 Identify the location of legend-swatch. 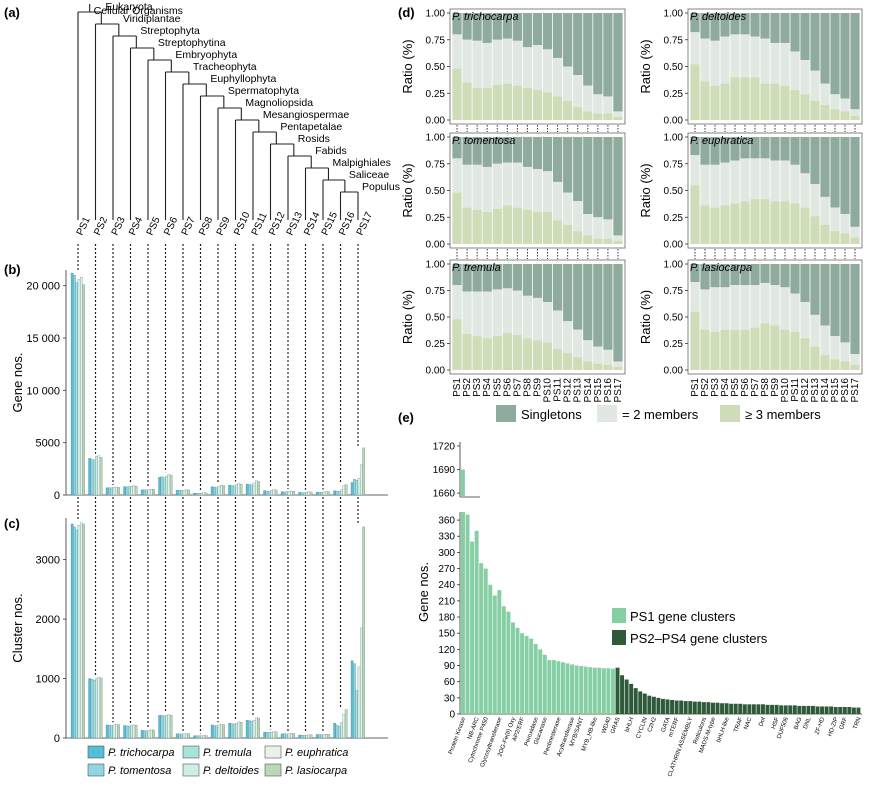
(191, 752).